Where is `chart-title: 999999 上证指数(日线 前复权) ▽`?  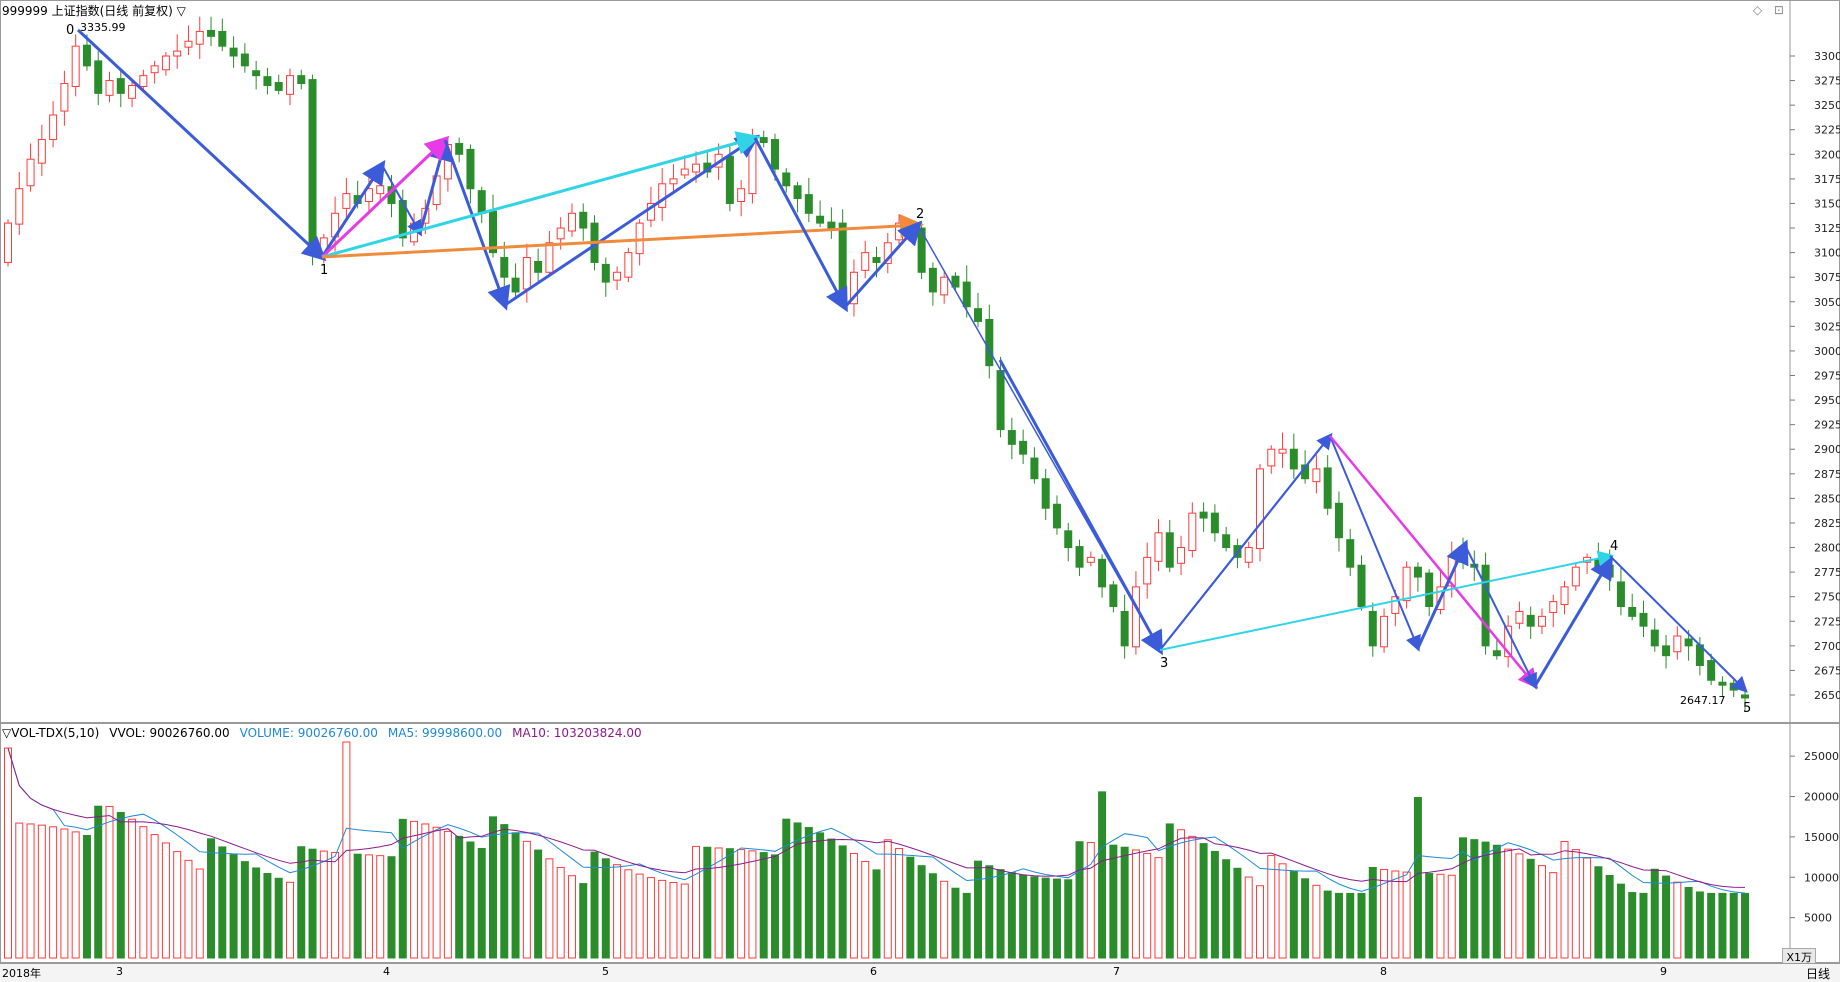 chart-title: 999999 上证指数(日线 前复权) ▽ is located at coordinates (94, 11).